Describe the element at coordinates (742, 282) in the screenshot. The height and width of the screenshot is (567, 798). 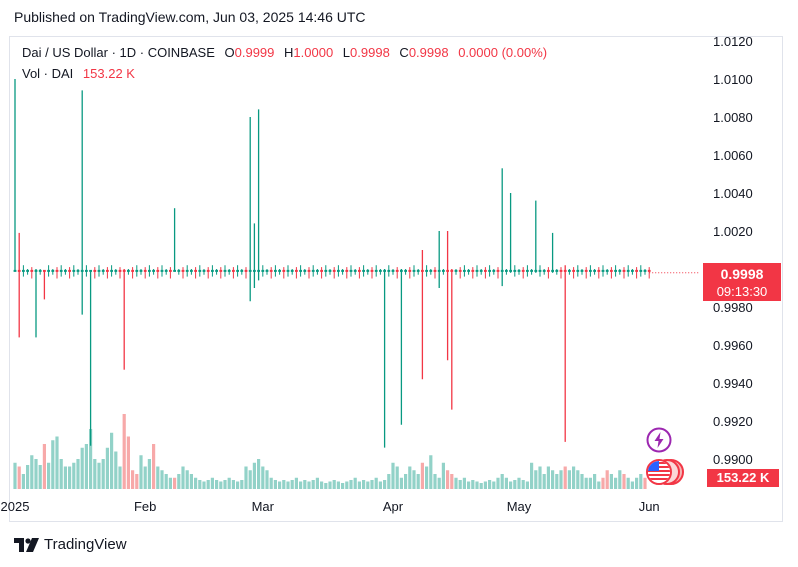
I see `last-price-tag: 0.9998 09:13:30` at that location.